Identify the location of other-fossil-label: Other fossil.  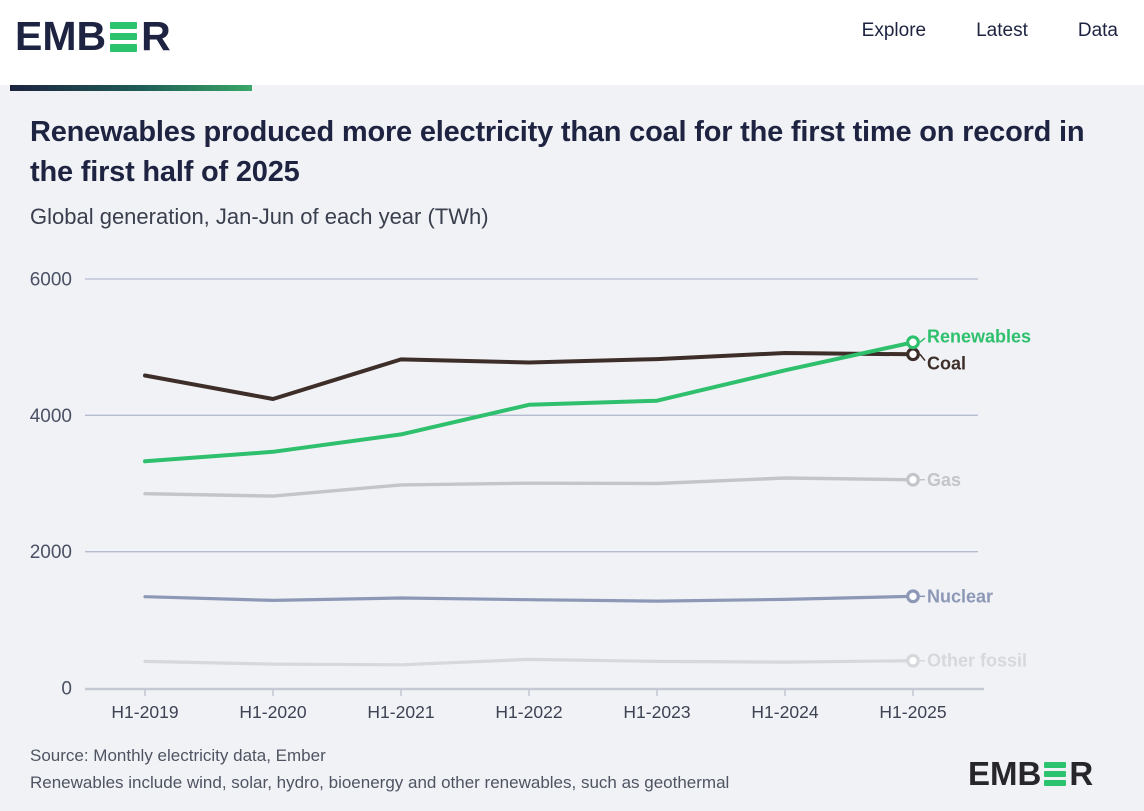
(977, 661).